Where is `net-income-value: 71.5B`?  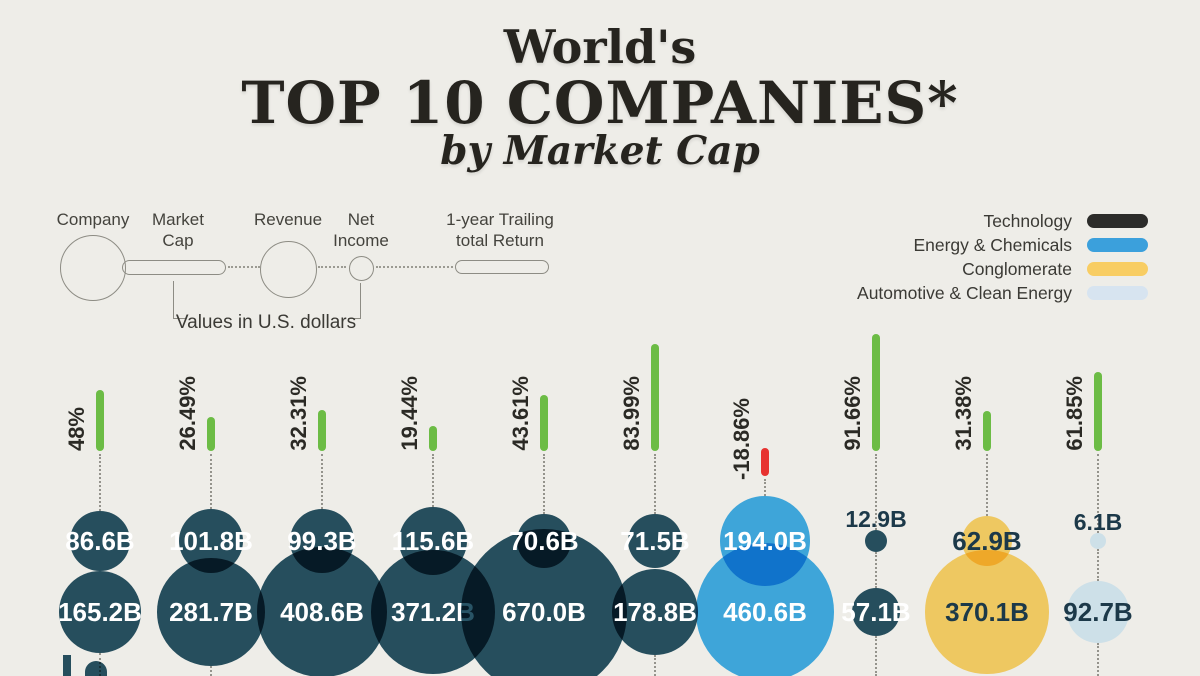
net-income-value: 71.5B is located at coordinates (655, 541).